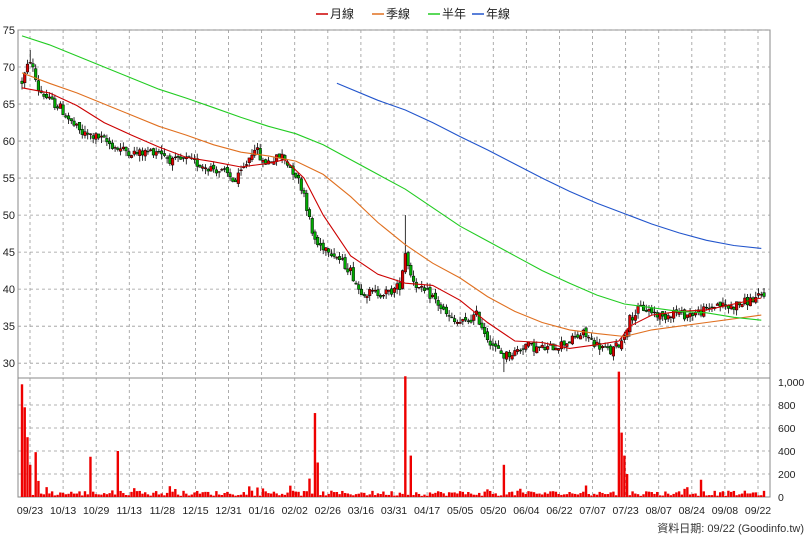 This screenshot has height=540, width=808. I want to click on x-tick-label: 06/04, so click(526, 511).